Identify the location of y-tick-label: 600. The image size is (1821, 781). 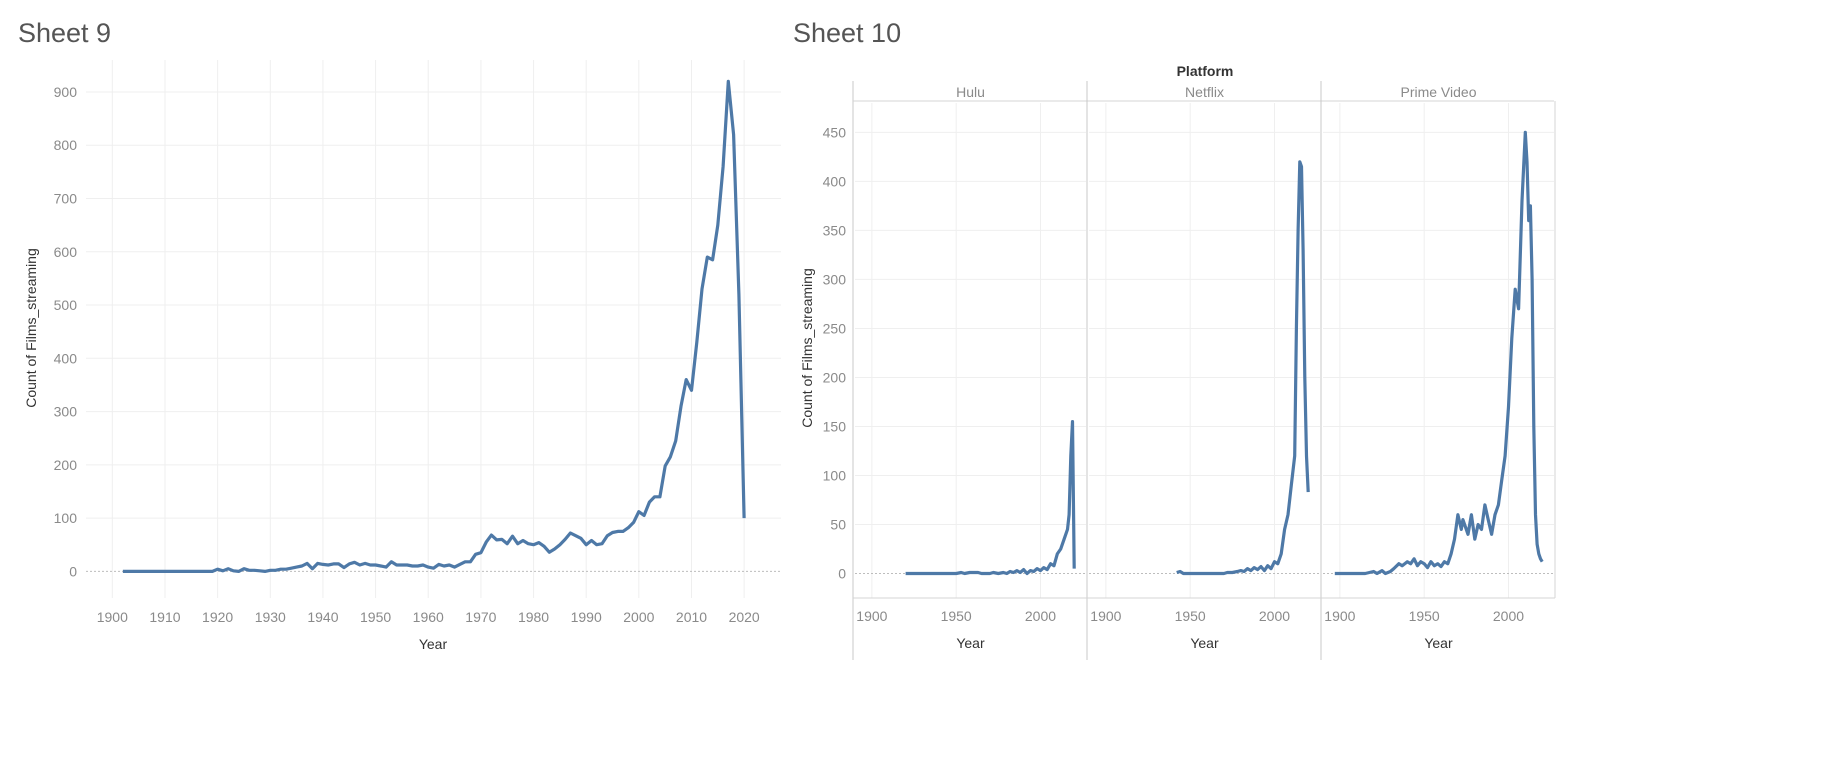
(66, 252).